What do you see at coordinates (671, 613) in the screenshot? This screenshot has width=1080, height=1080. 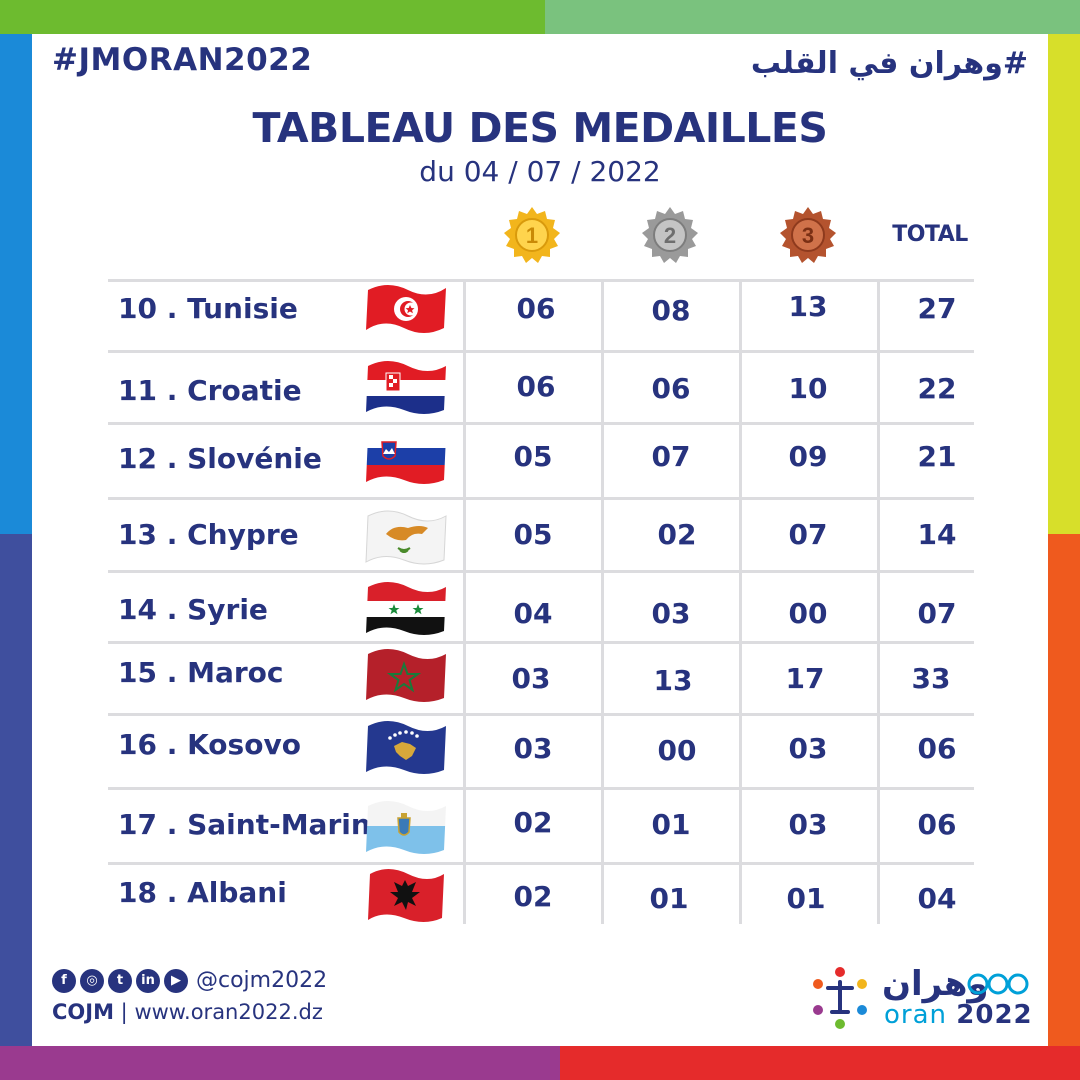 I see `silver-count: 03` at bounding box center [671, 613].